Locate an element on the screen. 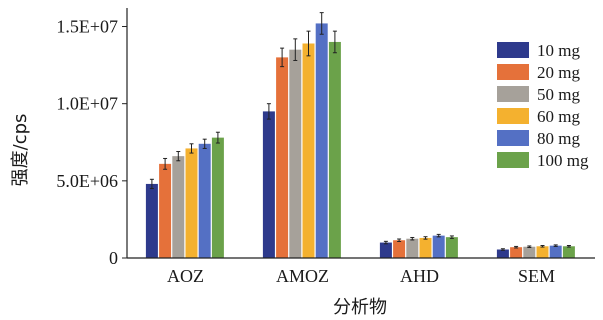 This screenshot has height=320, width=603. x-tick-label: AOZ is located at coordinates (185, 276).